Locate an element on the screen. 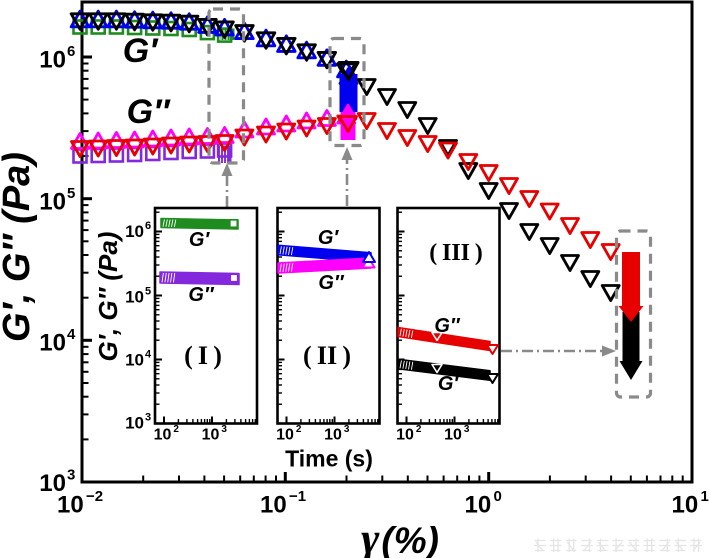 Image resolution: width=709 pixels, height=558 pixels. svg-text: ( III ) is located at coordinates (456, 253).